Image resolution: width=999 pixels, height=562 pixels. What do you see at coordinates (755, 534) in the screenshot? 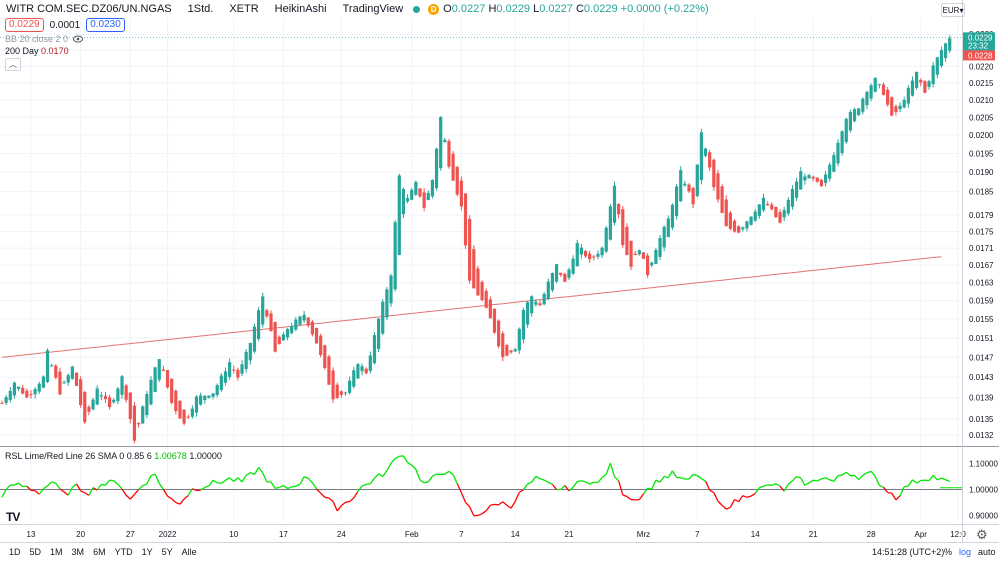
I see `x-tick-label: 14` at bounding box center [755, 534].